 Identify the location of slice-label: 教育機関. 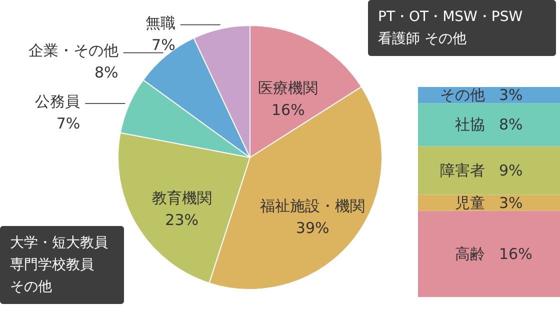
(182, 197).